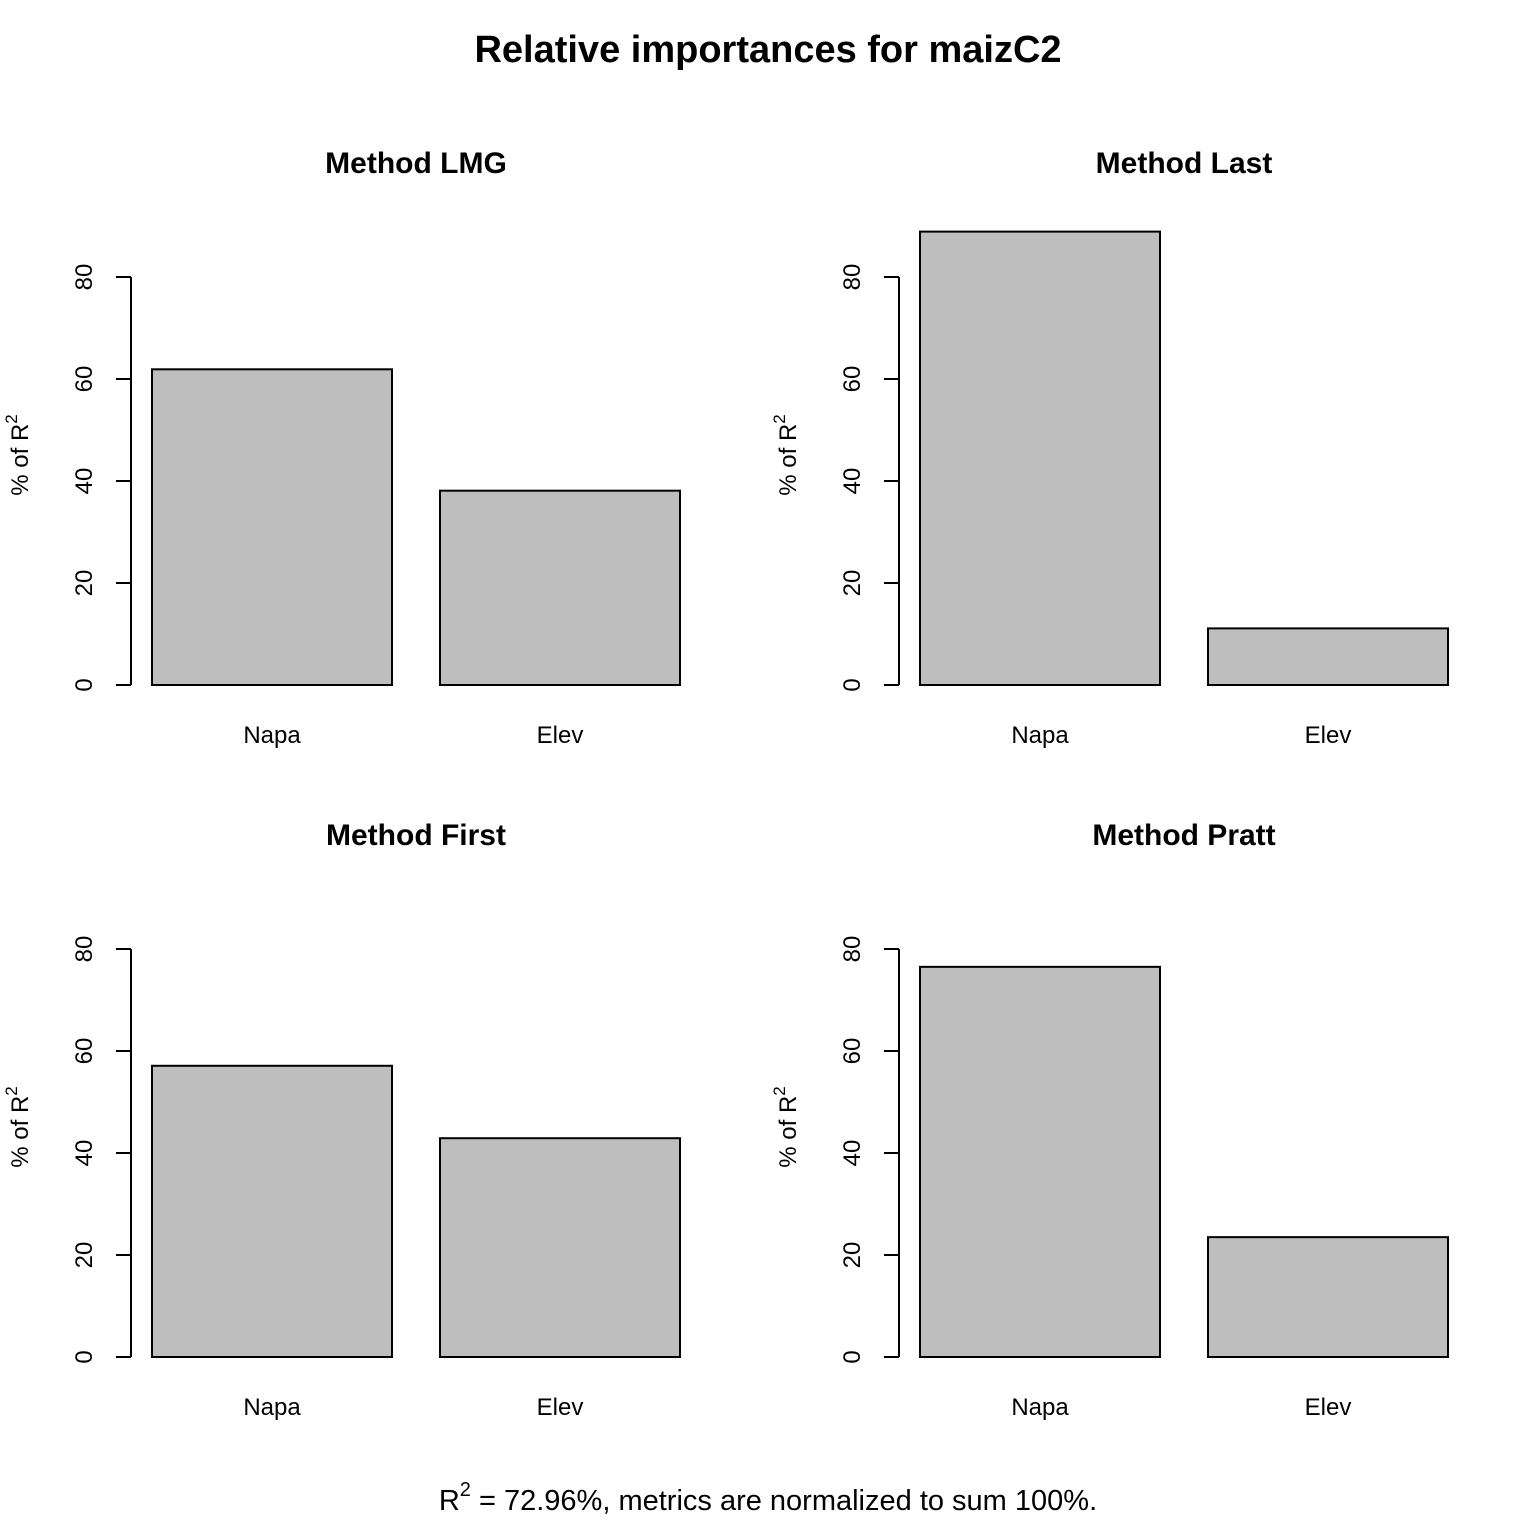  I want to click on panel-title: Method First, so click(416, 835).